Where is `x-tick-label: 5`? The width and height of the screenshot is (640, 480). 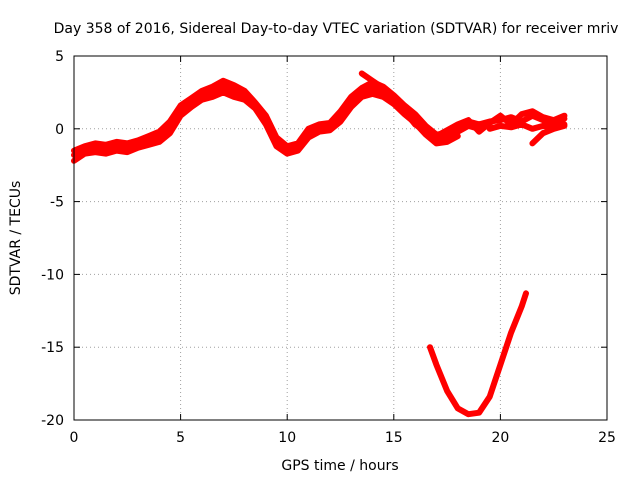
x-tick-label: 5 is located at coordinates (180, 438).